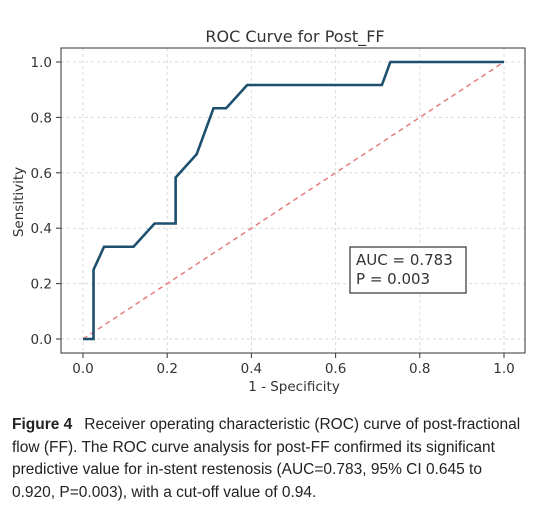  I want to click on x-tick-label: 0.4, so click(251, 369).